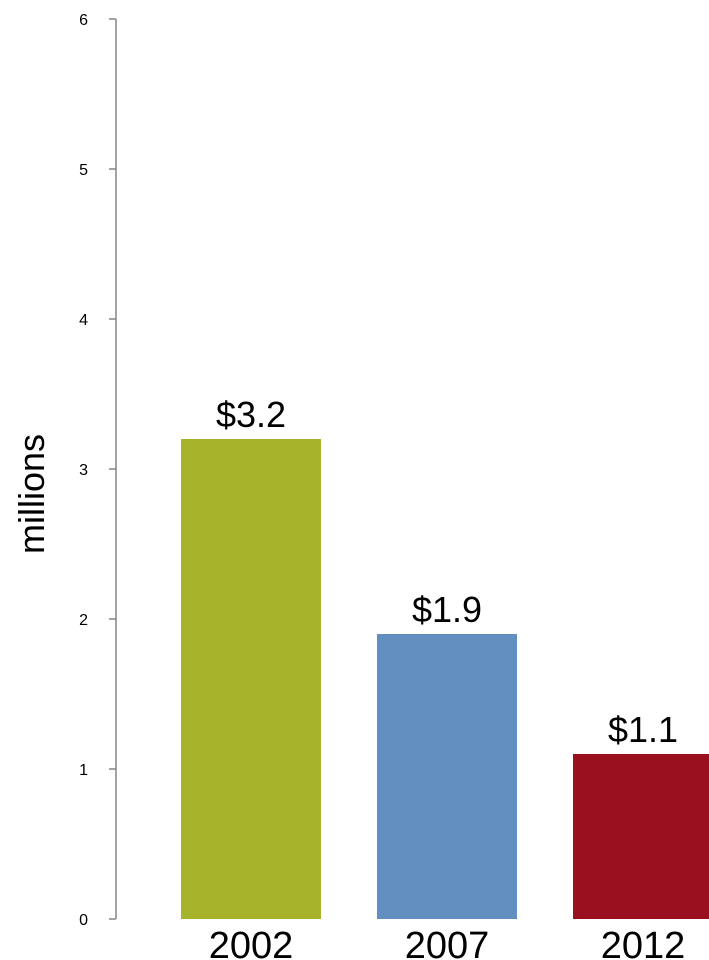 The height and width of the screenshot is (960, 709). I want to click on bar-2012, so click(641, 836).